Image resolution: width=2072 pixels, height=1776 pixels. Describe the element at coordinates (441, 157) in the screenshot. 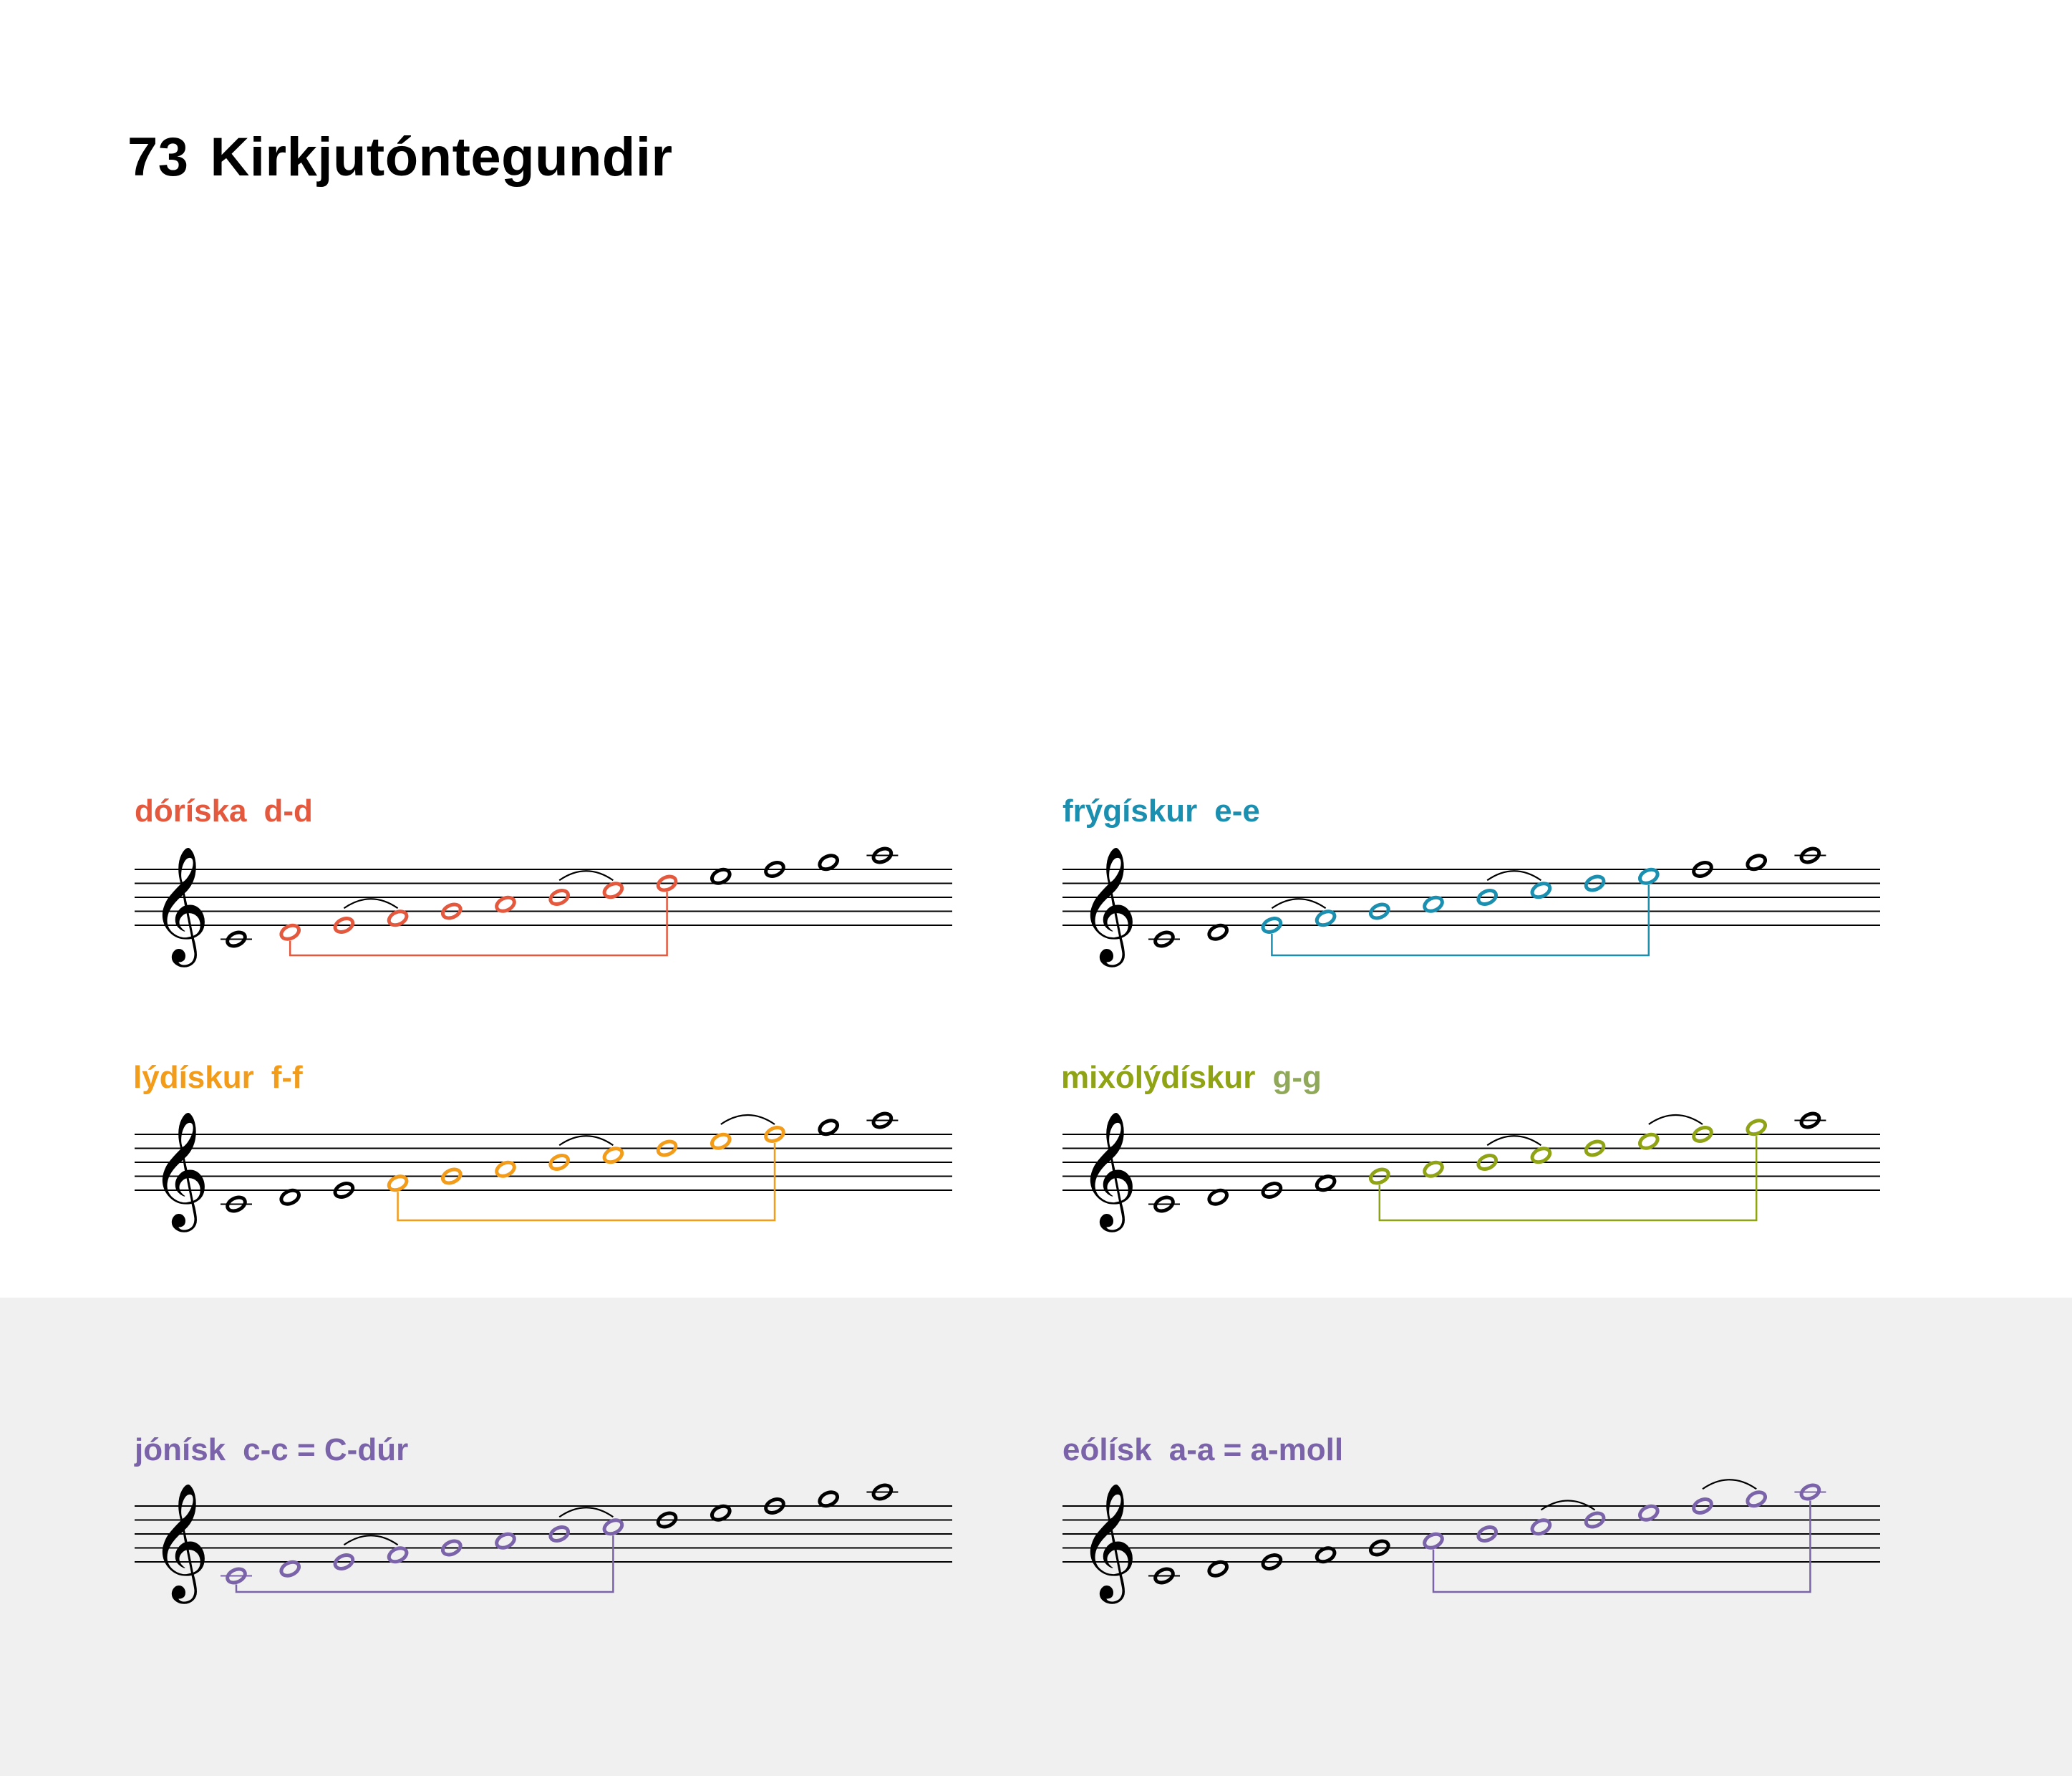

I see `page-heading: Kirkjutóntegundir` at that location.